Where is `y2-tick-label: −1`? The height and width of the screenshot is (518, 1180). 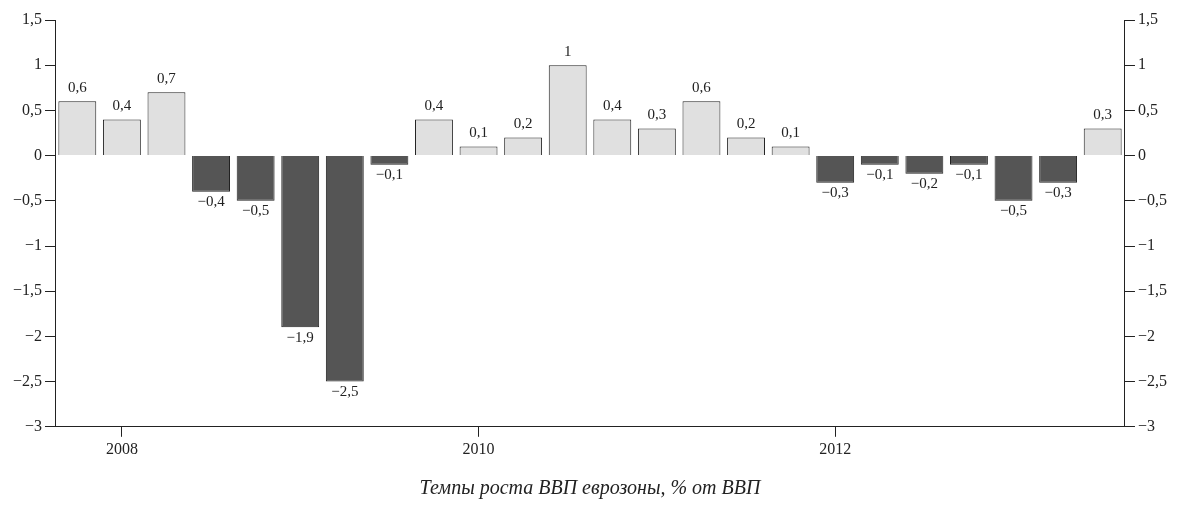 y2-tick-label: −1 is located at coordinates (1146, 245).